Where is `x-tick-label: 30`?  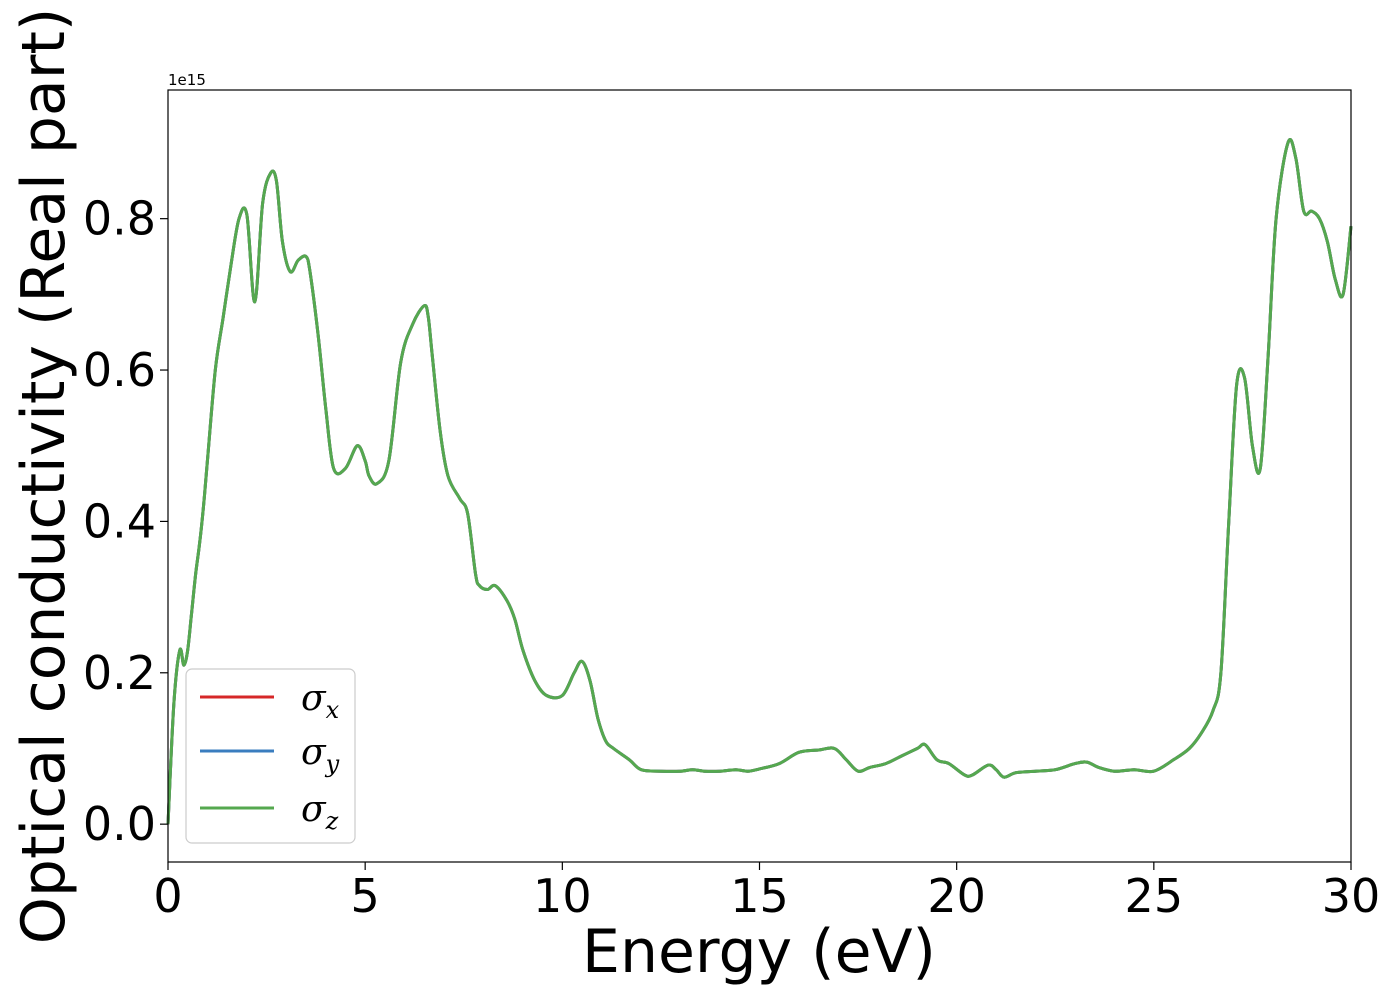 x-tick-label: 30 is located at coordinates (1351, 896).